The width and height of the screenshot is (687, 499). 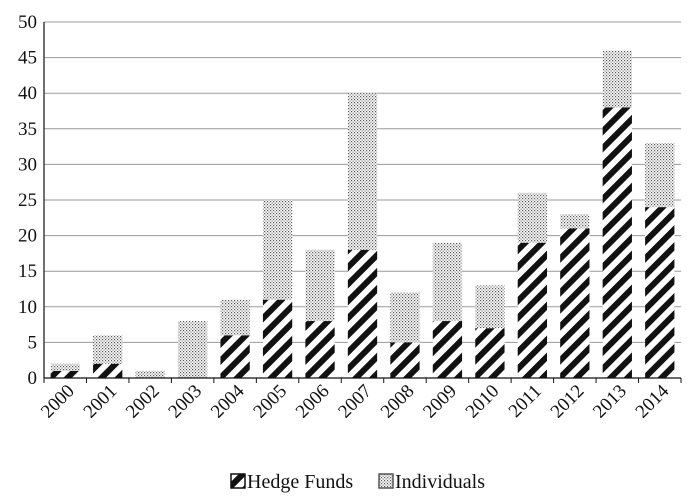 I want to click on legend-label-individuals: Individuals, so click(x=440, y=482).